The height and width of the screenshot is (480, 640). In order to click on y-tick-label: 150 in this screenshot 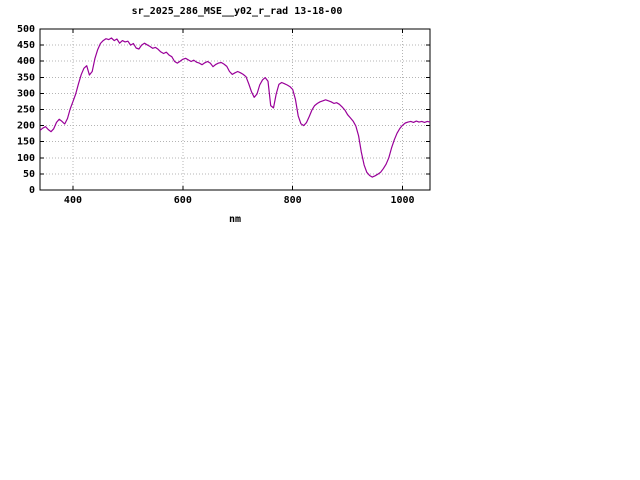, I will do `click(26, 142)`.